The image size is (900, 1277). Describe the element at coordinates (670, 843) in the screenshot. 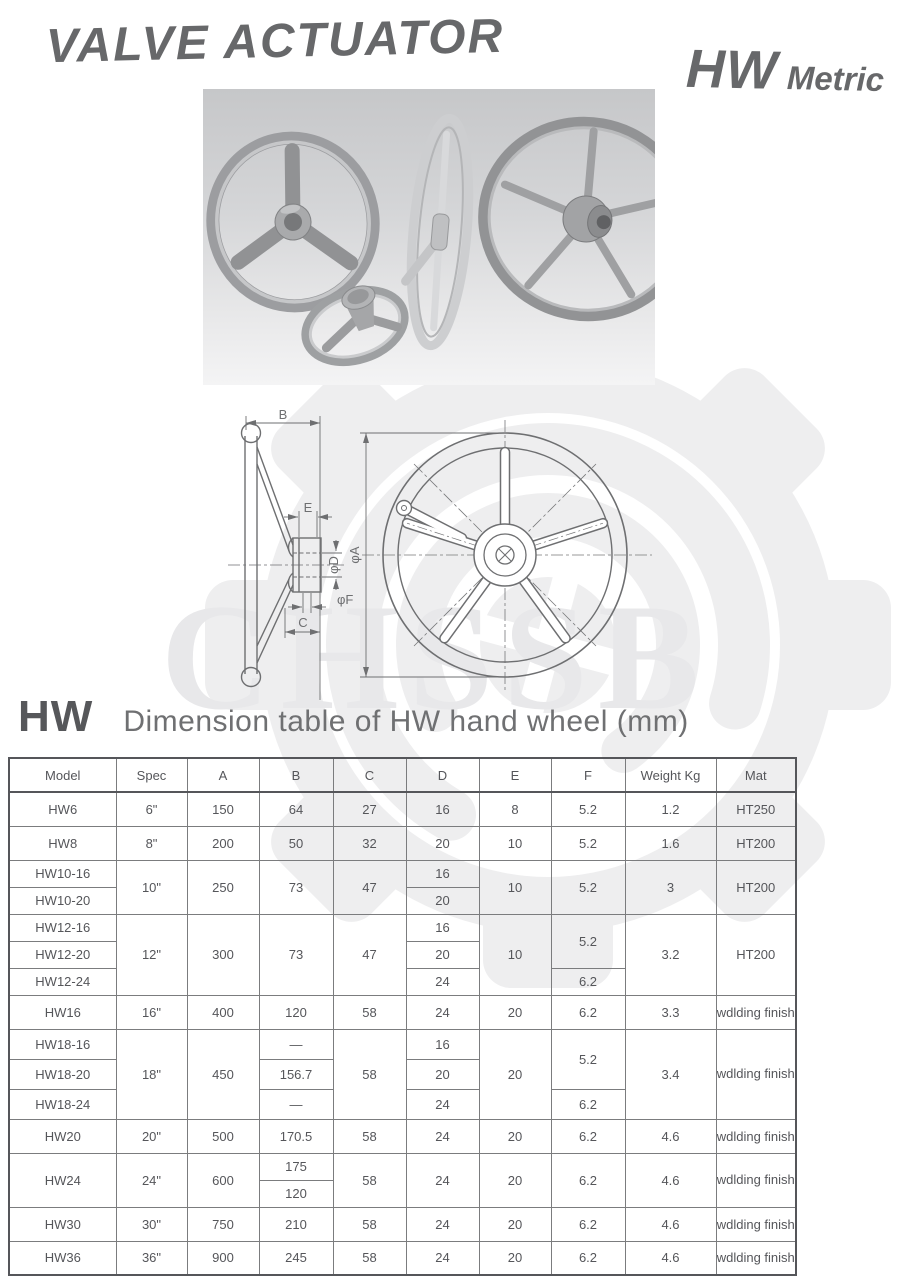

I see `table-cell: 1.6` at that location.